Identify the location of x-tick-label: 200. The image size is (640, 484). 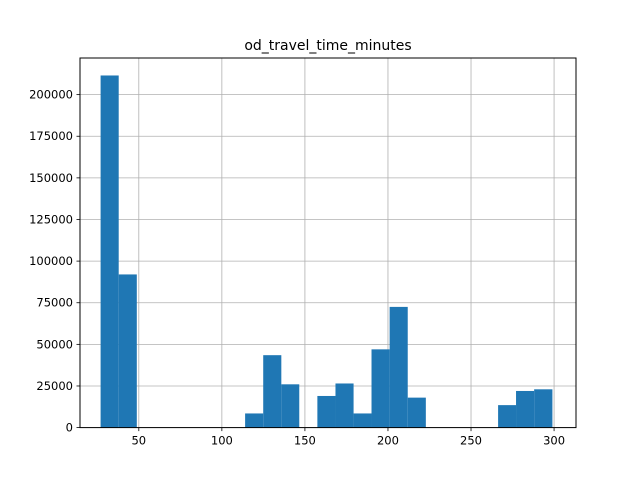
(388, 441).